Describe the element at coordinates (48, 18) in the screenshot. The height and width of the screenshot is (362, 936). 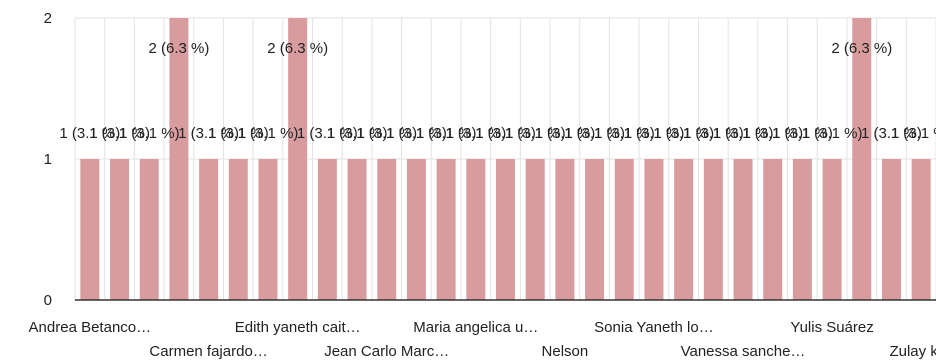
I see `y-tick-label: 2` at that location.